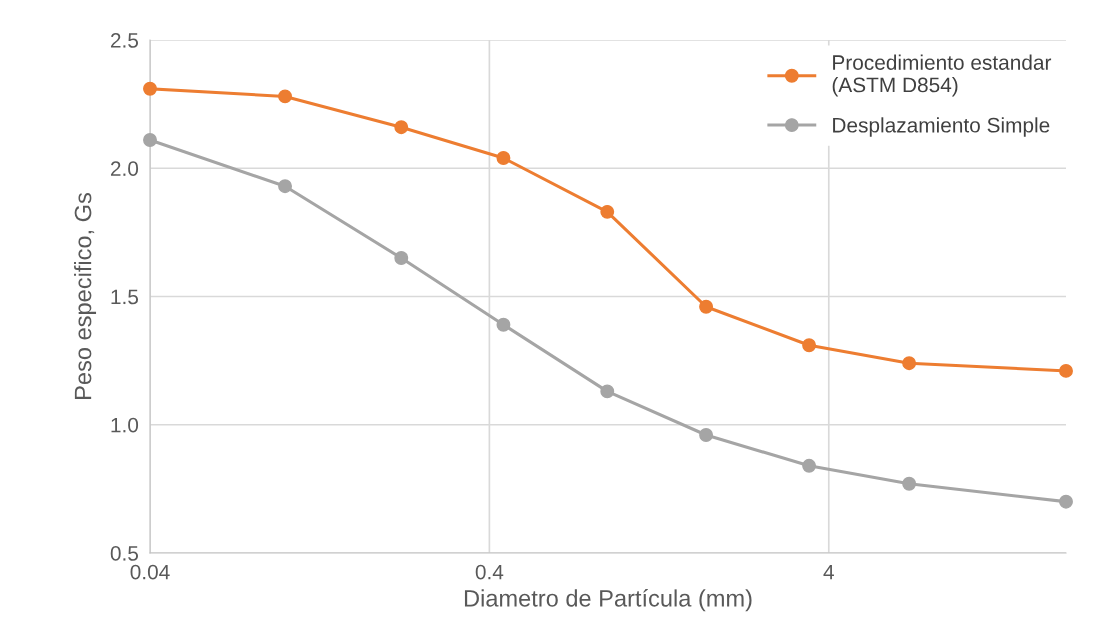 This screenshot has width=1098, height=632. What do you see at coordinates (828, 572) in the screenshot?
I see `x-tick-label: 4` at bounding box center [828, 572].